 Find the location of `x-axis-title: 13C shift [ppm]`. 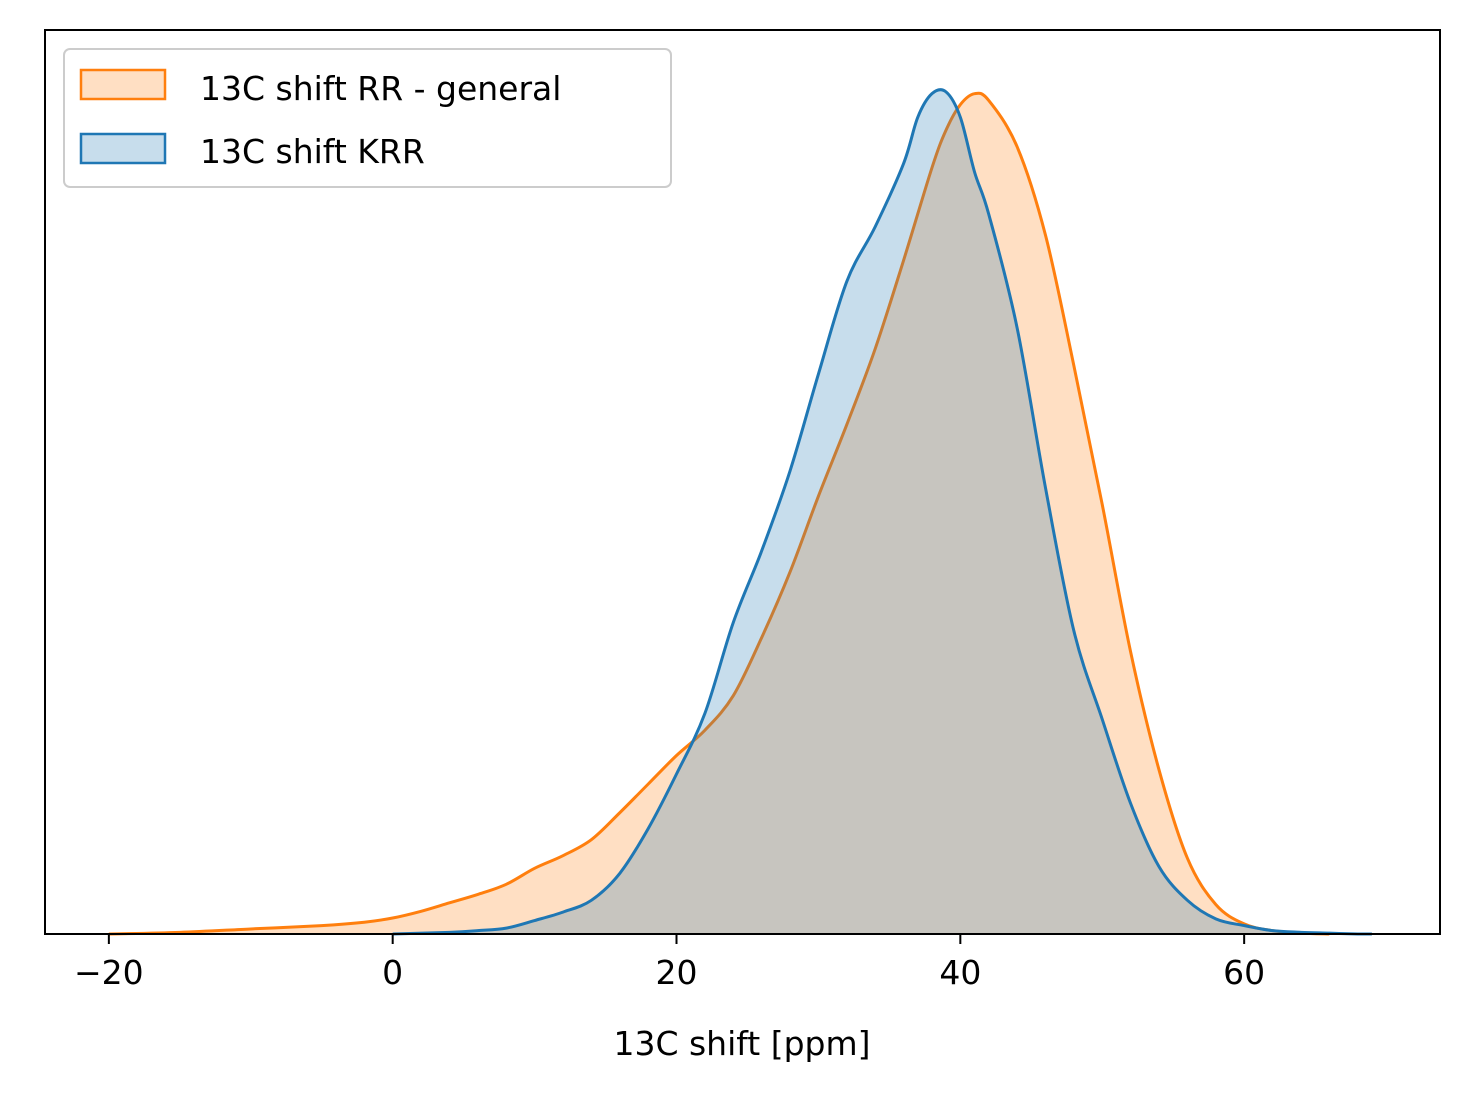

x-axis-title: 13C shift [ppm] is located at coordinates (741, 1043).